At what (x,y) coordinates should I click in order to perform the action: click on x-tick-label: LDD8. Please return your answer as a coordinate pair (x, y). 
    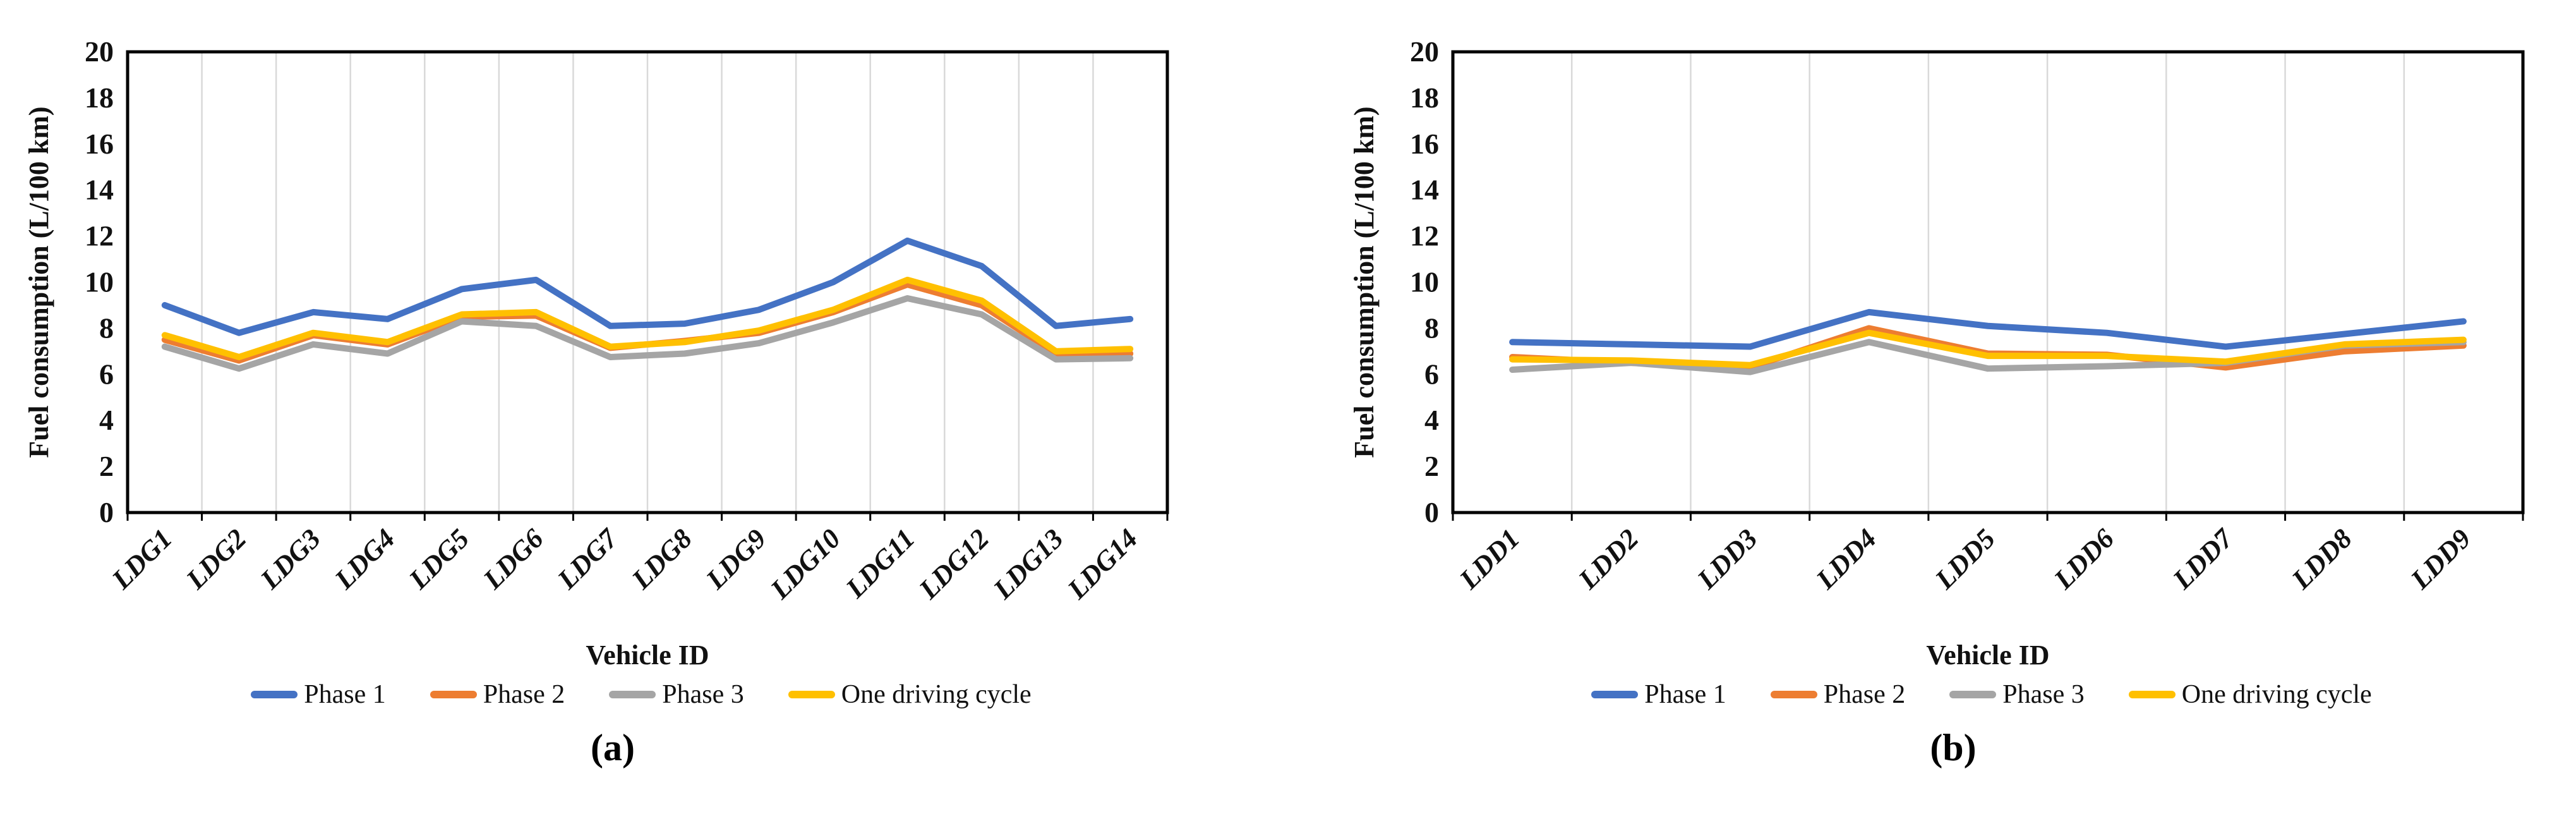
    Looking at the image, I should click on (2321, 559).